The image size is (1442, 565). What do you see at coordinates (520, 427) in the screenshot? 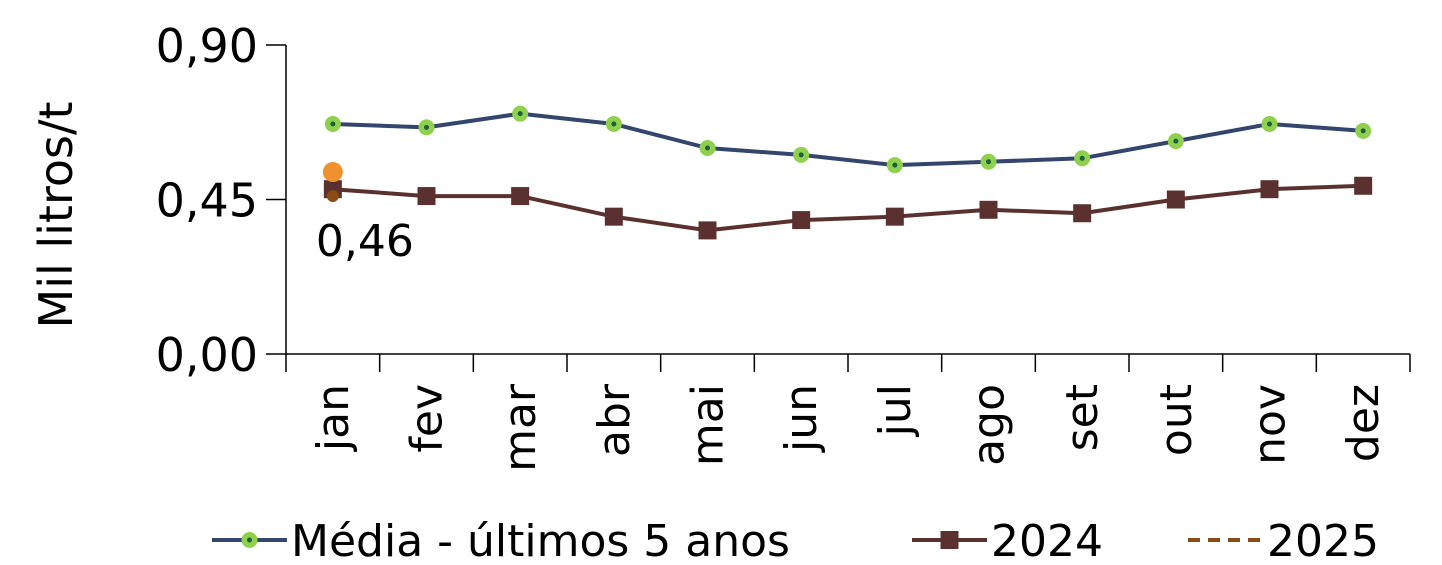
I see `x-tick-label: mar` at bounding box center [520, 427].